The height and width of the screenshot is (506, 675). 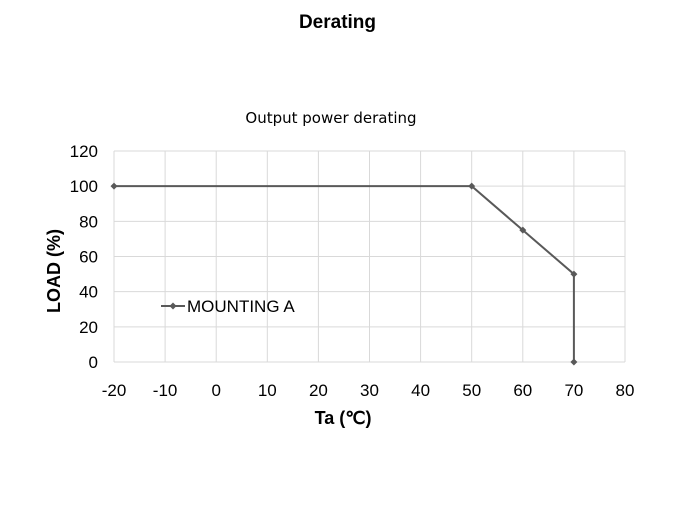 What do you see at coordinates (84, 186) in the screenshot?
I see `y-tick-label: 100` at bounding box center [84, 186].